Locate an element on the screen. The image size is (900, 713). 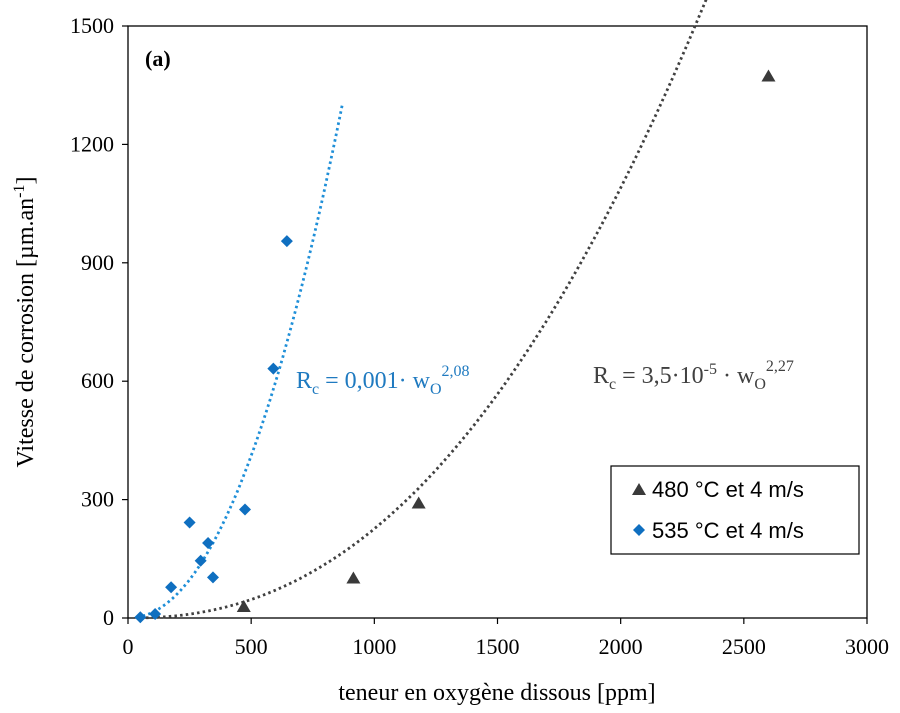
equation-535-lhs: R is located at coordinates (304, 381).